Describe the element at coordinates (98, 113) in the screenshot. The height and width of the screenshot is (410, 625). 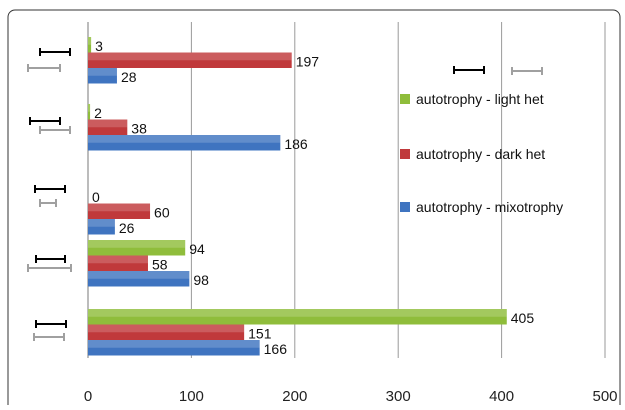
I see `data-label: 2` at that location.